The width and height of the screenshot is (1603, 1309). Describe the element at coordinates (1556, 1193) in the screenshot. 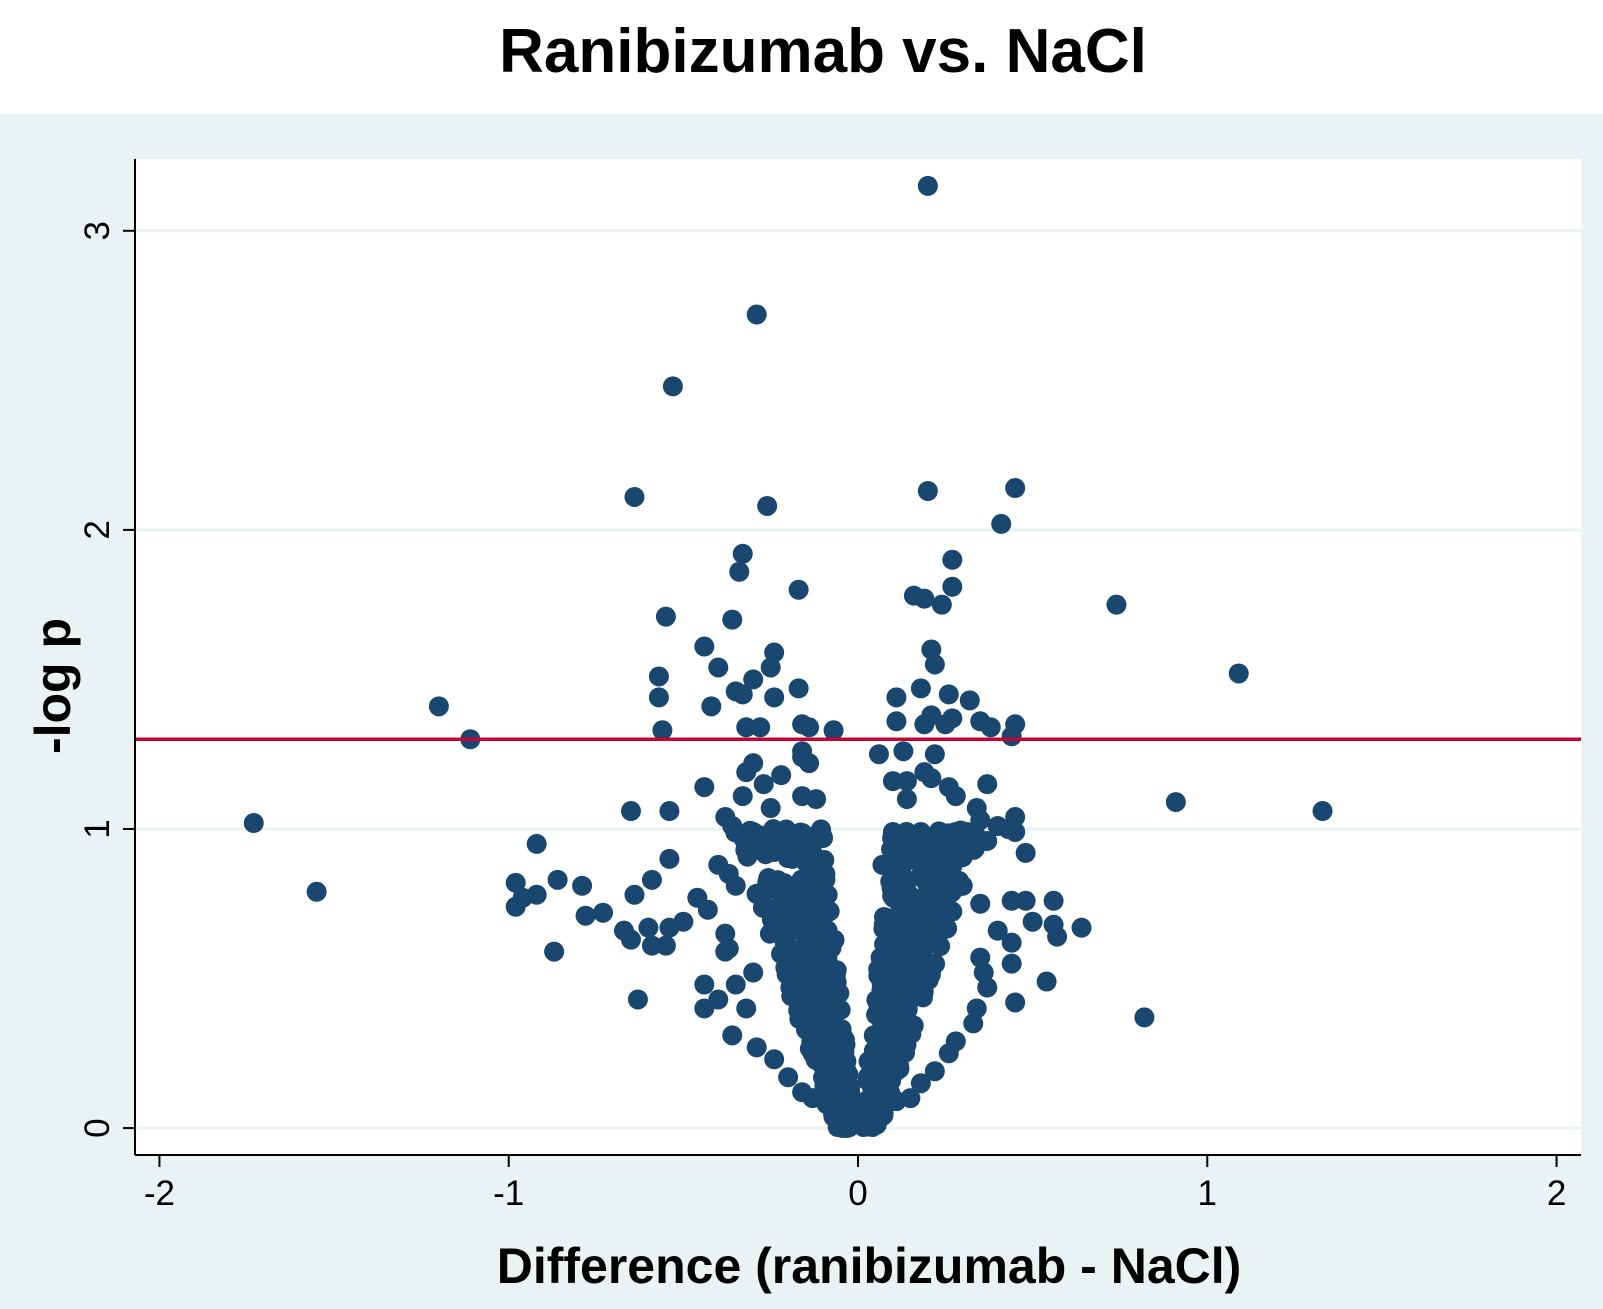

I see `x-tick-label: 2` at that location.